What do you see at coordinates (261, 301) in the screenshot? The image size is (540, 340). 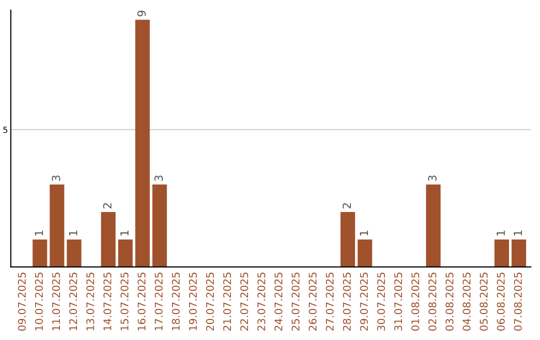 I see `x-tick-label: 23.07.2025` at bounding box center [261, 301].